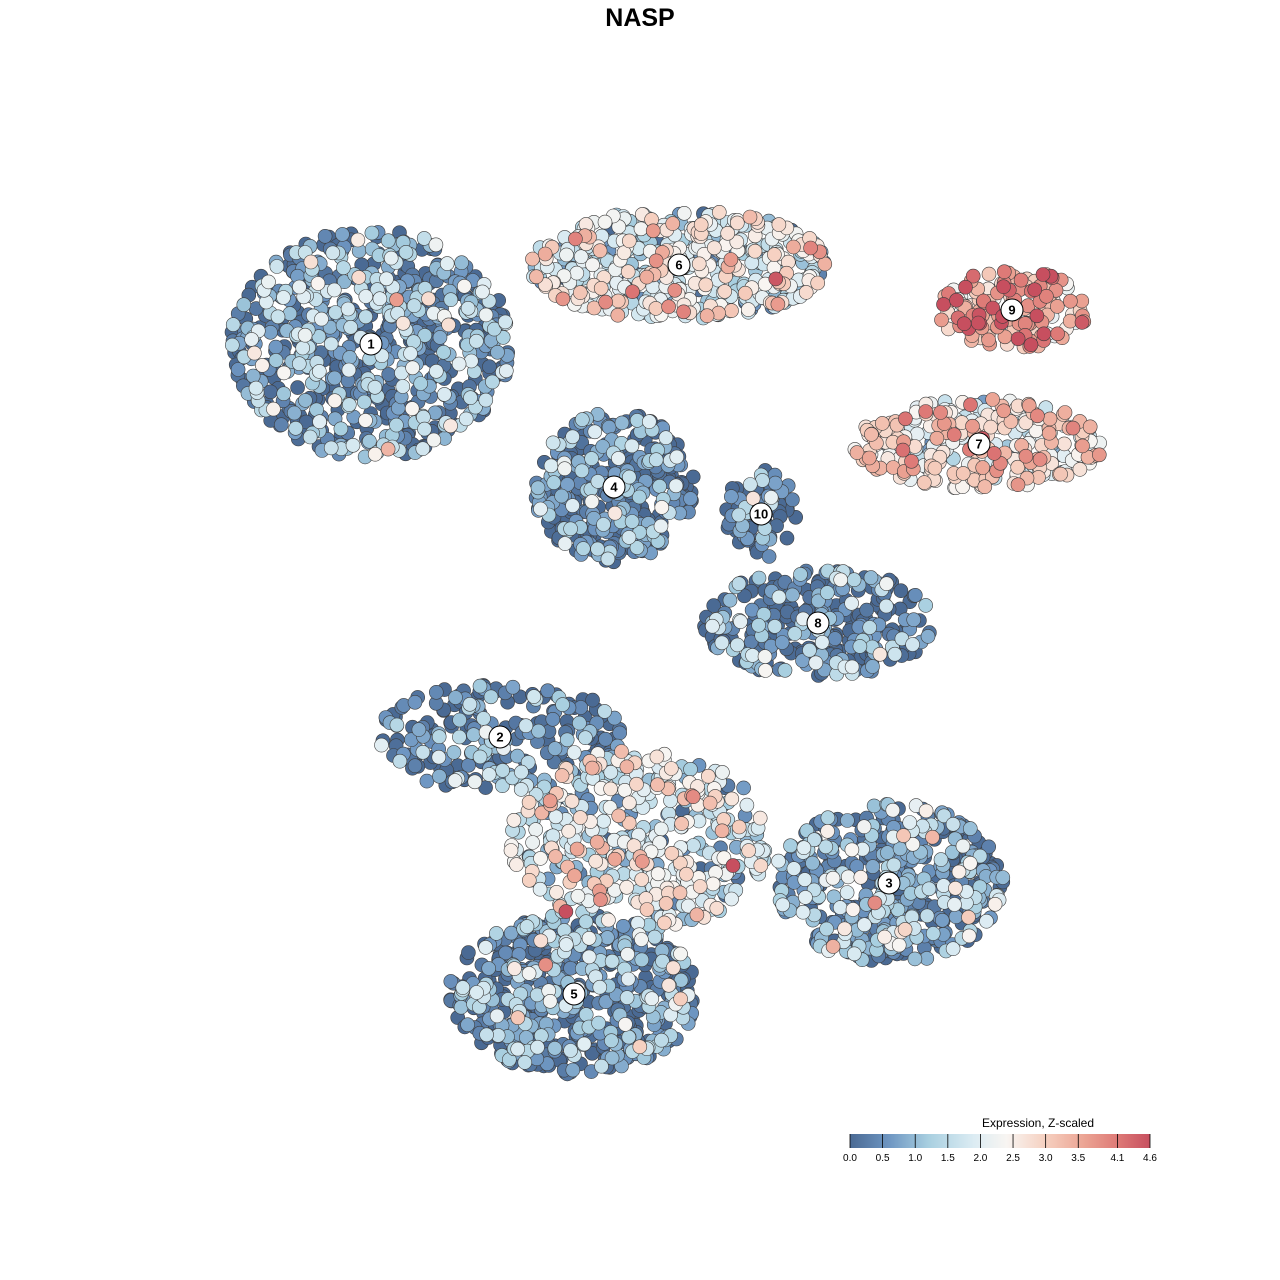 This screenshot has width=1280, height=1280. What do you see at coordinates (574, 994) in the screenshot?
I see `cluster-label-5: 5` at bounding box center [574, 994].